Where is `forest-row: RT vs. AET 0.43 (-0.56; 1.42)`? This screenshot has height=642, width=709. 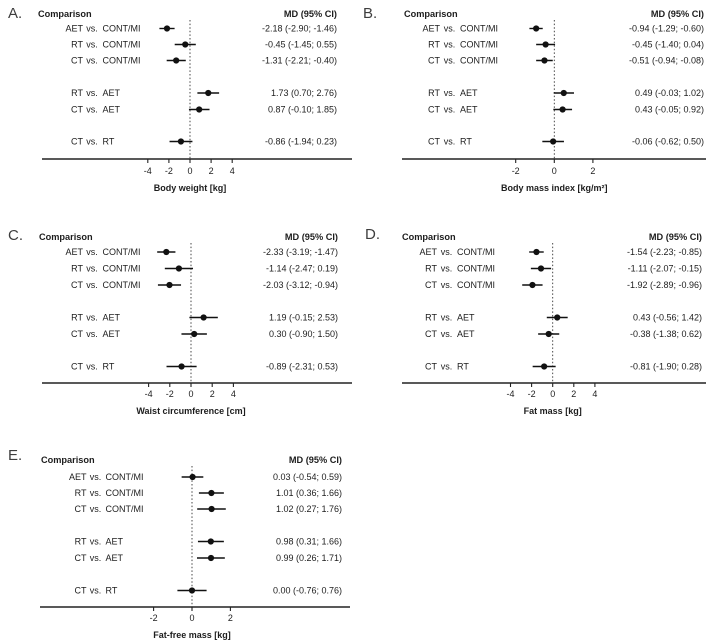 forest-row: RT vs. AET 0.43 (-0.56; 1.42) is located at coordinates (563, 318).